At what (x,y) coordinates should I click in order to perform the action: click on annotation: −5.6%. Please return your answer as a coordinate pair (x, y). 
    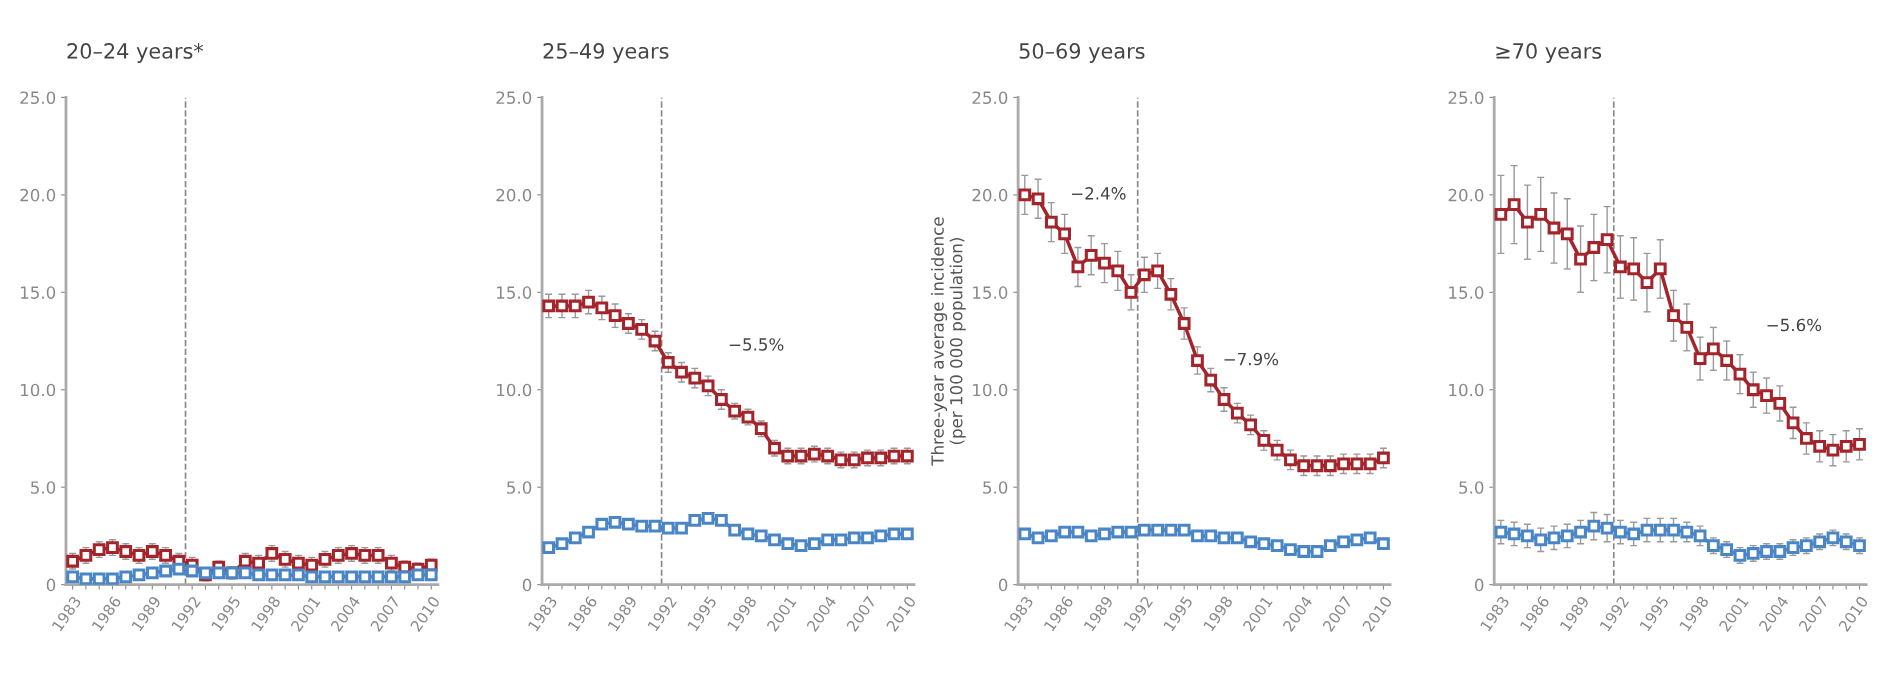
    Looking at the image, I should click on (1794, 325).